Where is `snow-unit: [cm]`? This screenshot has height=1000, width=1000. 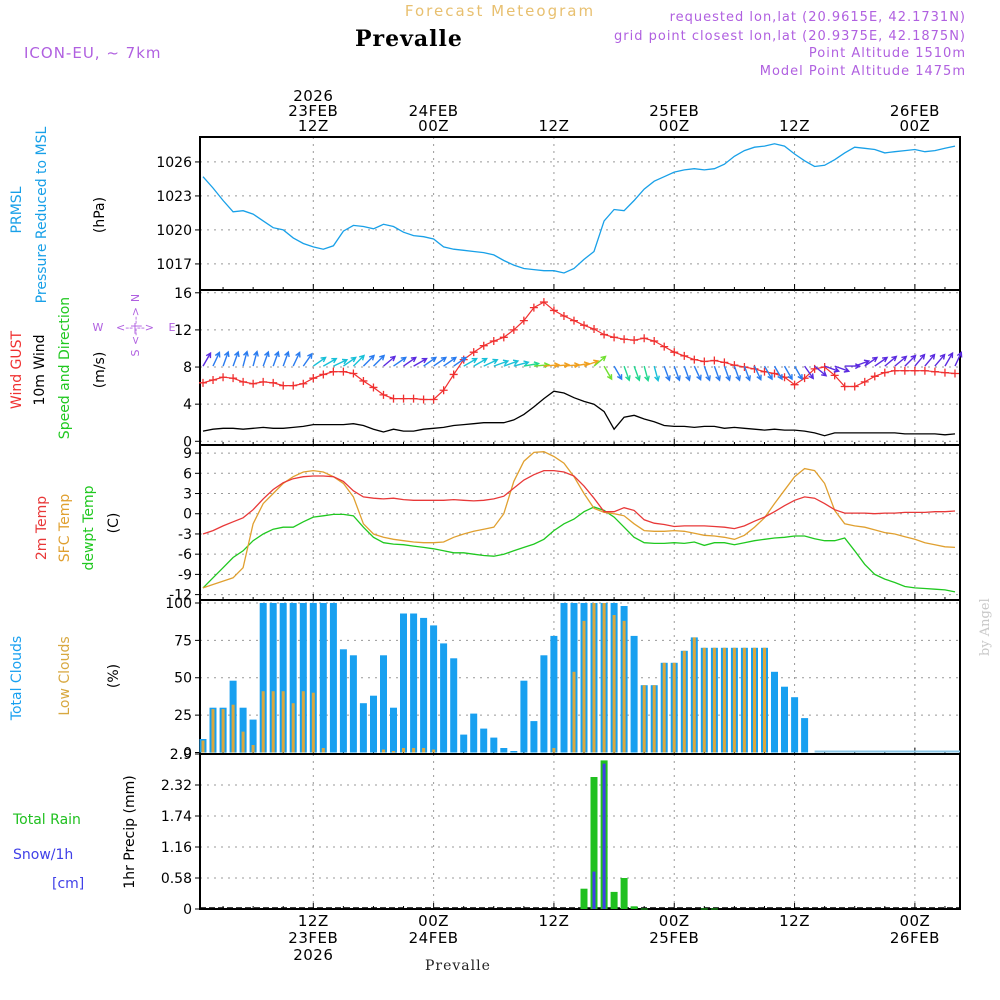 snow-unit: [cm] is located at coordinates (68, 884).